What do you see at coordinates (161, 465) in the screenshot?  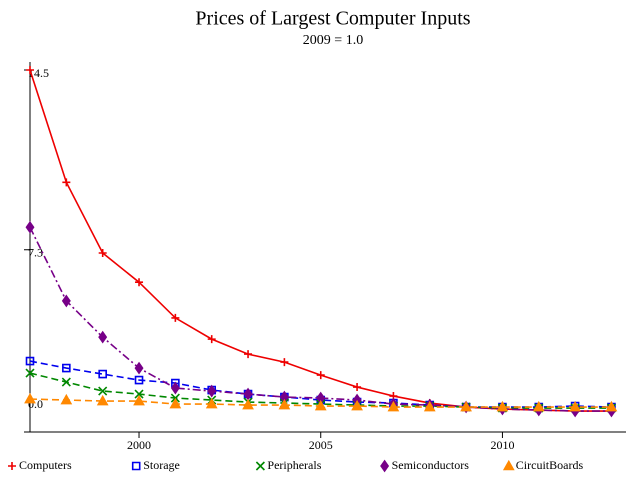 I see `legend-label: Storage` at bounding box center [161, 465].